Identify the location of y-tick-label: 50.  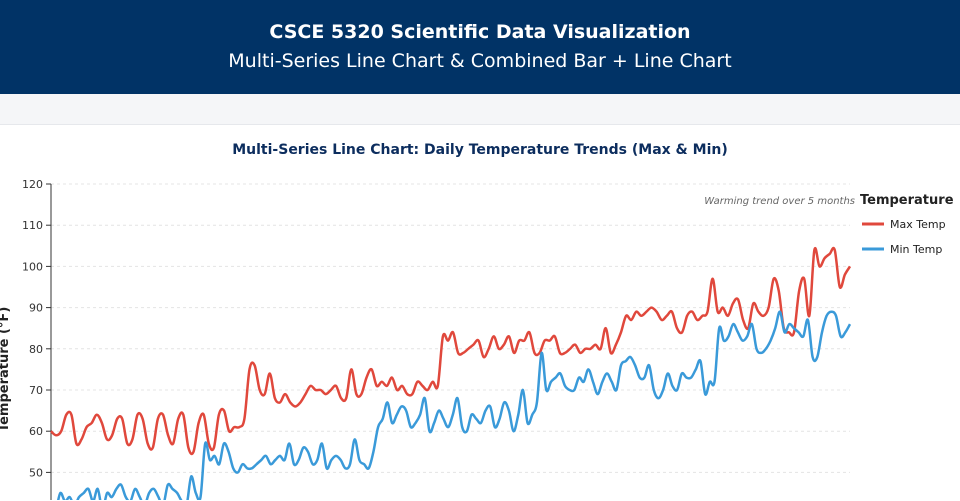
(36, 472).